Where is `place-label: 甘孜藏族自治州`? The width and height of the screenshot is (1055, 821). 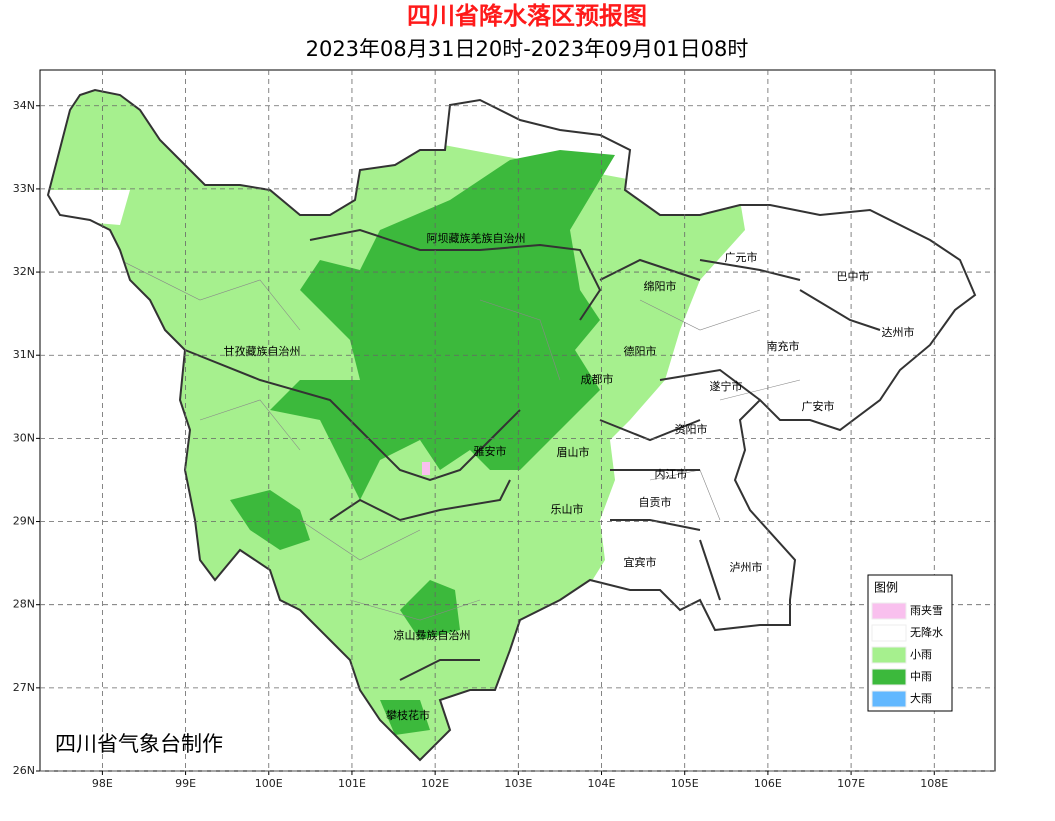 place-label: 甘孜藏族自治州 is located at coordinates (262, 351).